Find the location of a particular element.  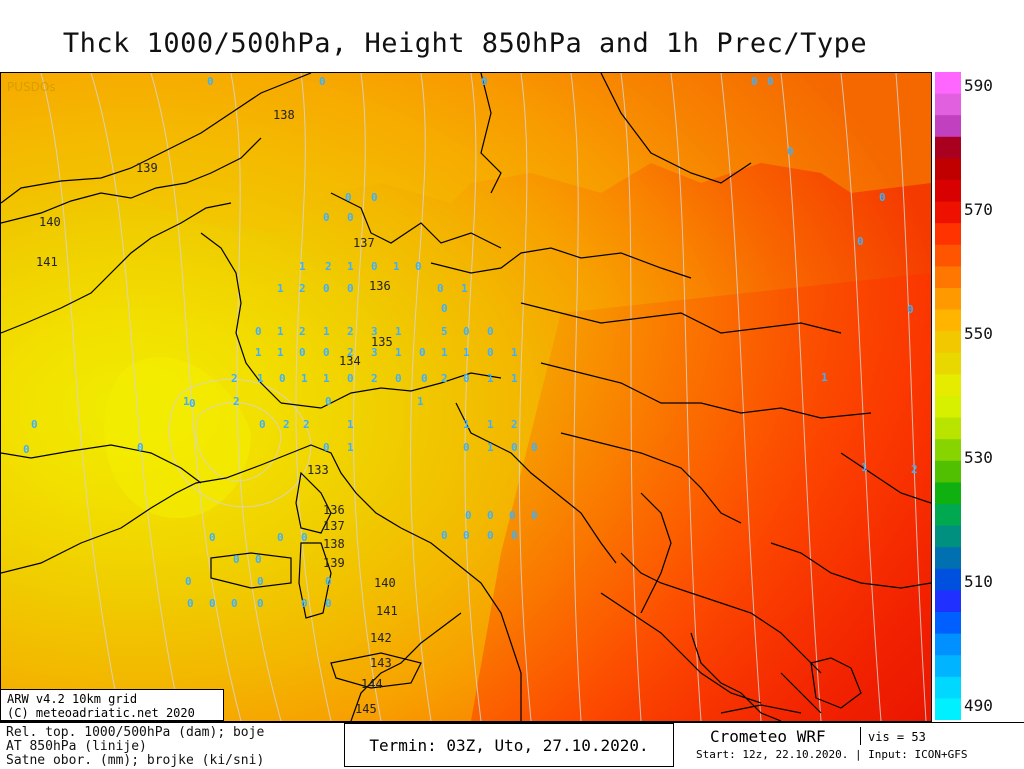

brand-name: Crometeo WRF is located at coordinates (768, 736).